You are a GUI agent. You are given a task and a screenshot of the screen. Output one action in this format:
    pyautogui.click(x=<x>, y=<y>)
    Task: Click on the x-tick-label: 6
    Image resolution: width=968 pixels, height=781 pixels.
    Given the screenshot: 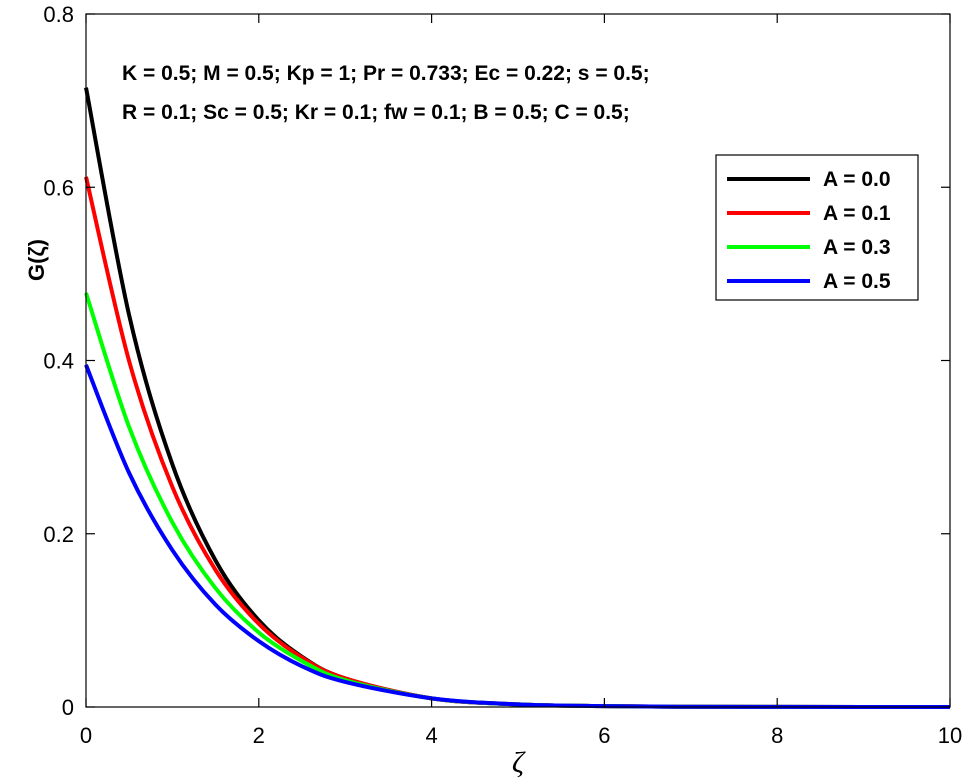 What is the action you would take?
    pyautogui.click(x=604, y=735)
    